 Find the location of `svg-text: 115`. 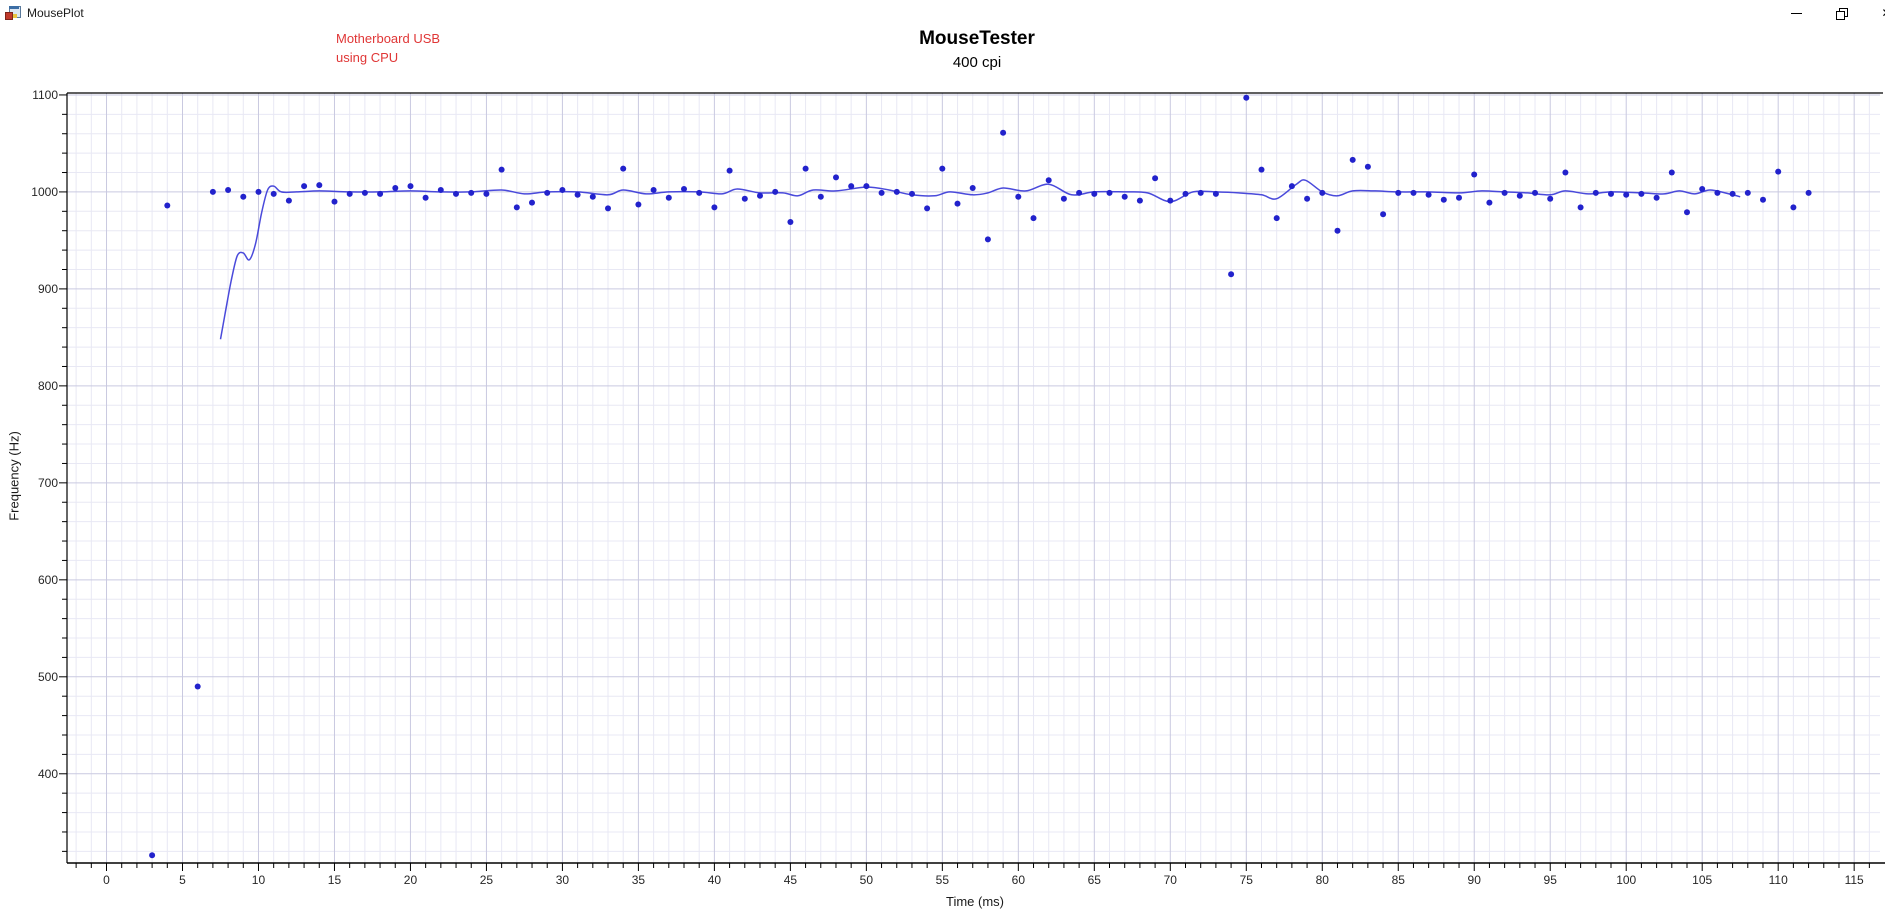

svg-text: 115 is located at coordinates (1854, 880).